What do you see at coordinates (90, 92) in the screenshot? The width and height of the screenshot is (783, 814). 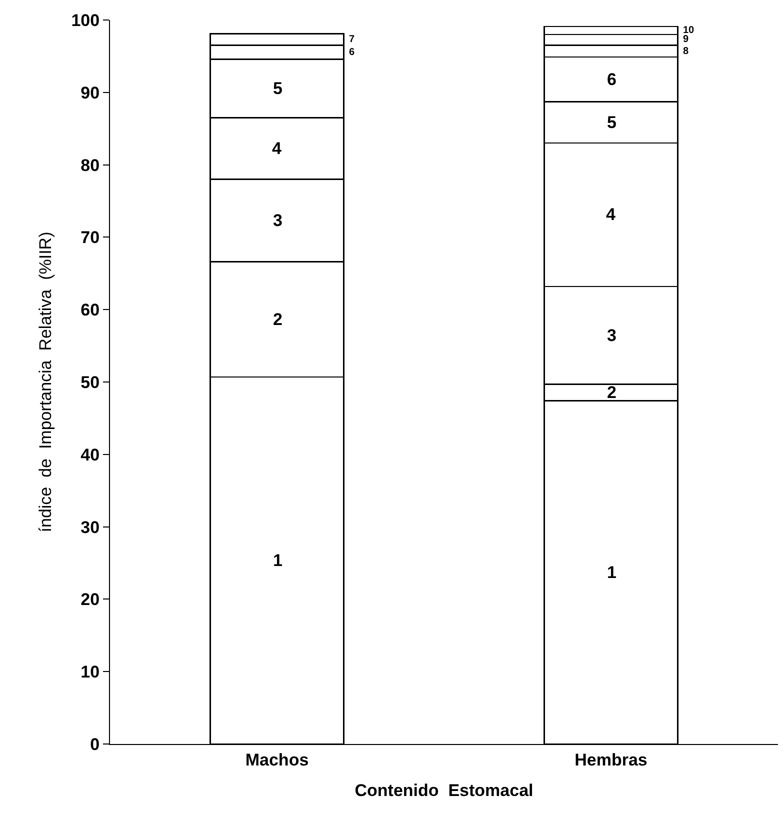 I see `y-tick-label: 90` at bounding box center [90, 92].